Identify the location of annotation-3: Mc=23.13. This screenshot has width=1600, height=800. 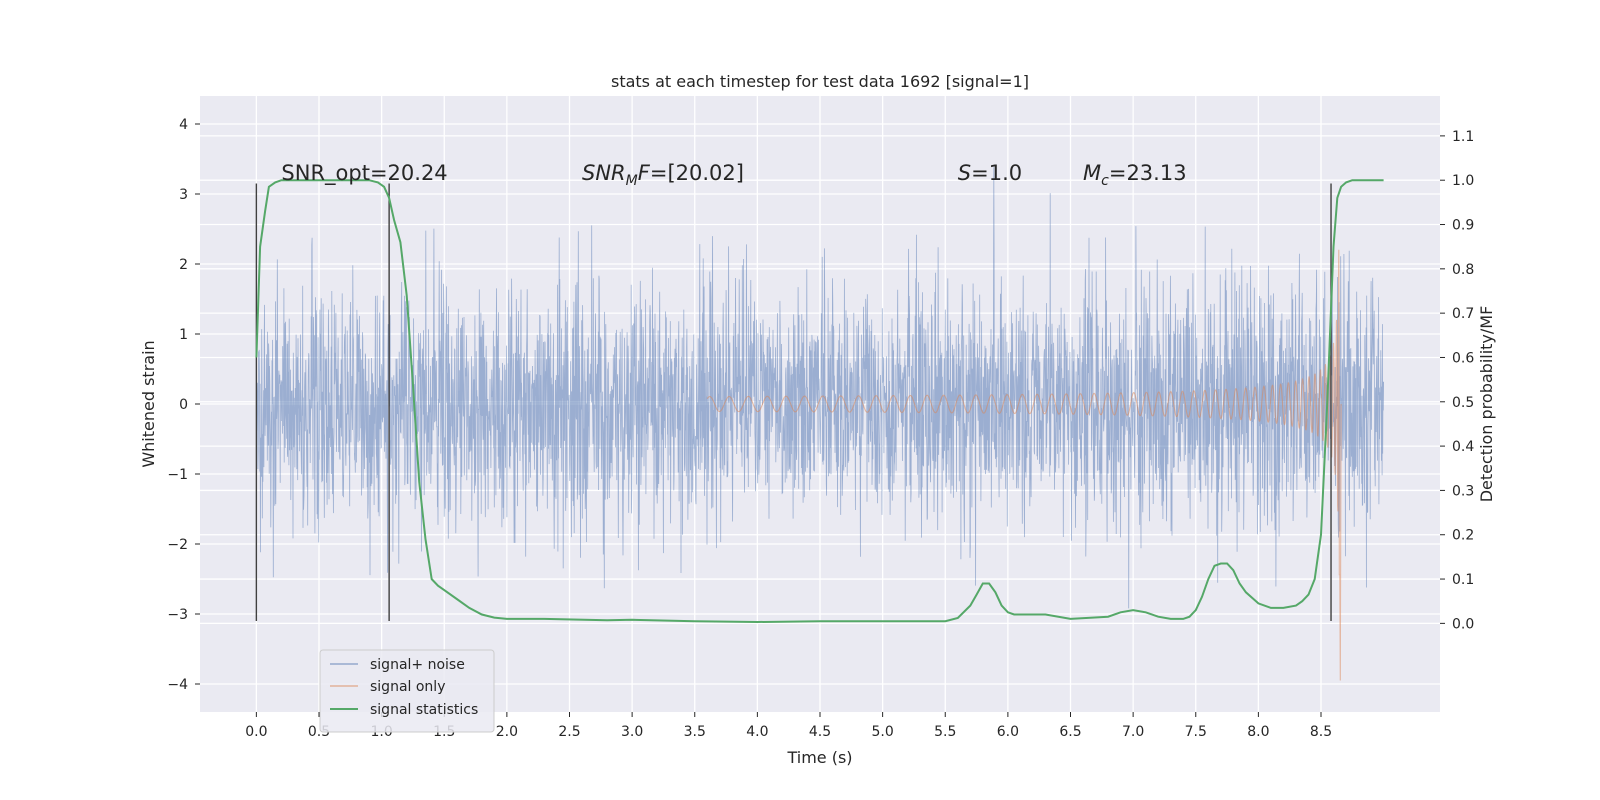
(1135, 175).